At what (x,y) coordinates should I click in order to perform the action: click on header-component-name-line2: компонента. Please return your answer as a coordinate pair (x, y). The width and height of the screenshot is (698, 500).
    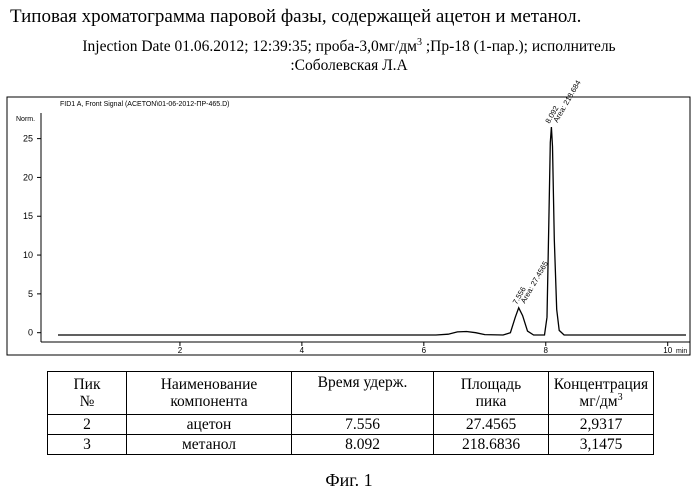
    Looking at the image, I should click on (209, 401).